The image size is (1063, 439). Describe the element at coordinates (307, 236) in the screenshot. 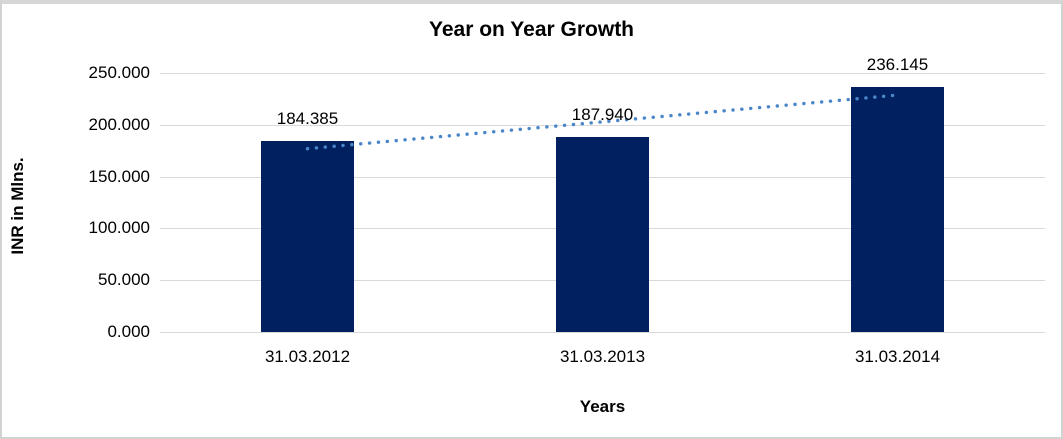

I see `bar-31.03.2012` at that location.